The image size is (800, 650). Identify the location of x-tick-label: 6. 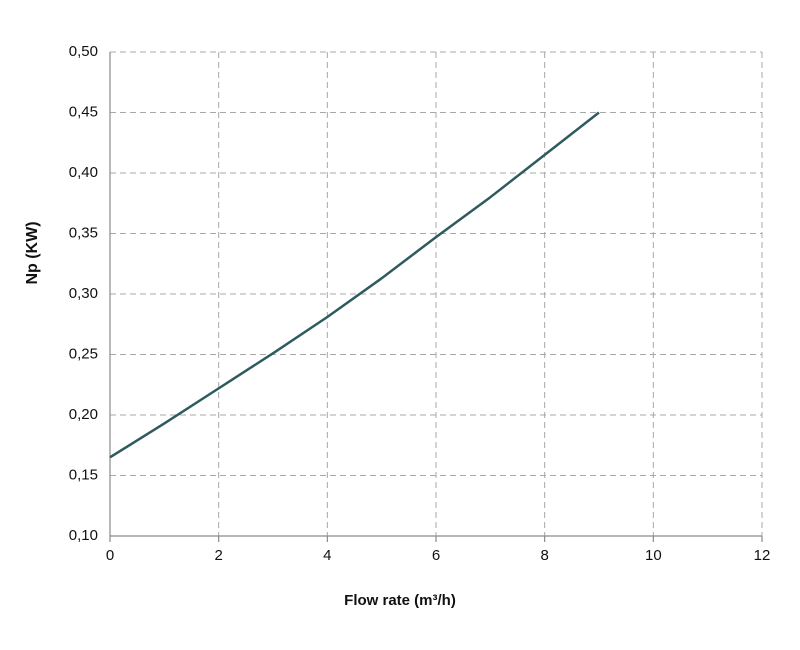
(436, 555).